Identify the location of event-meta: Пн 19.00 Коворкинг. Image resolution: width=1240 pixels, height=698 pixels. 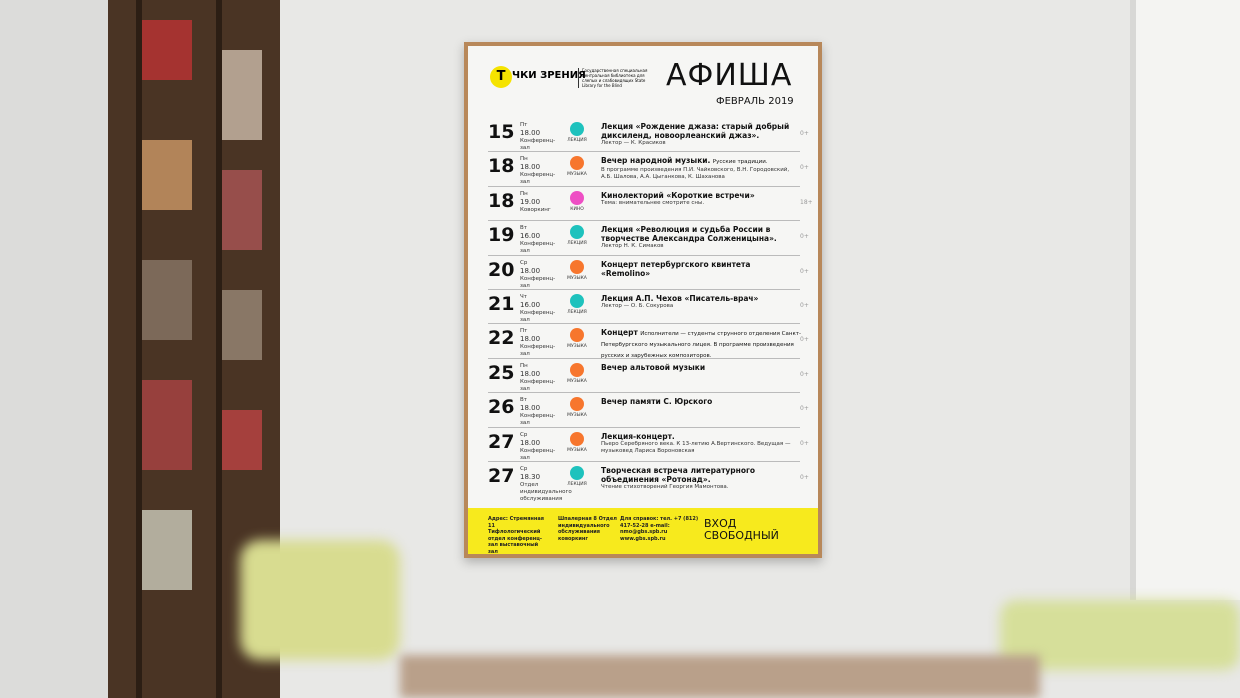
(542, 202).